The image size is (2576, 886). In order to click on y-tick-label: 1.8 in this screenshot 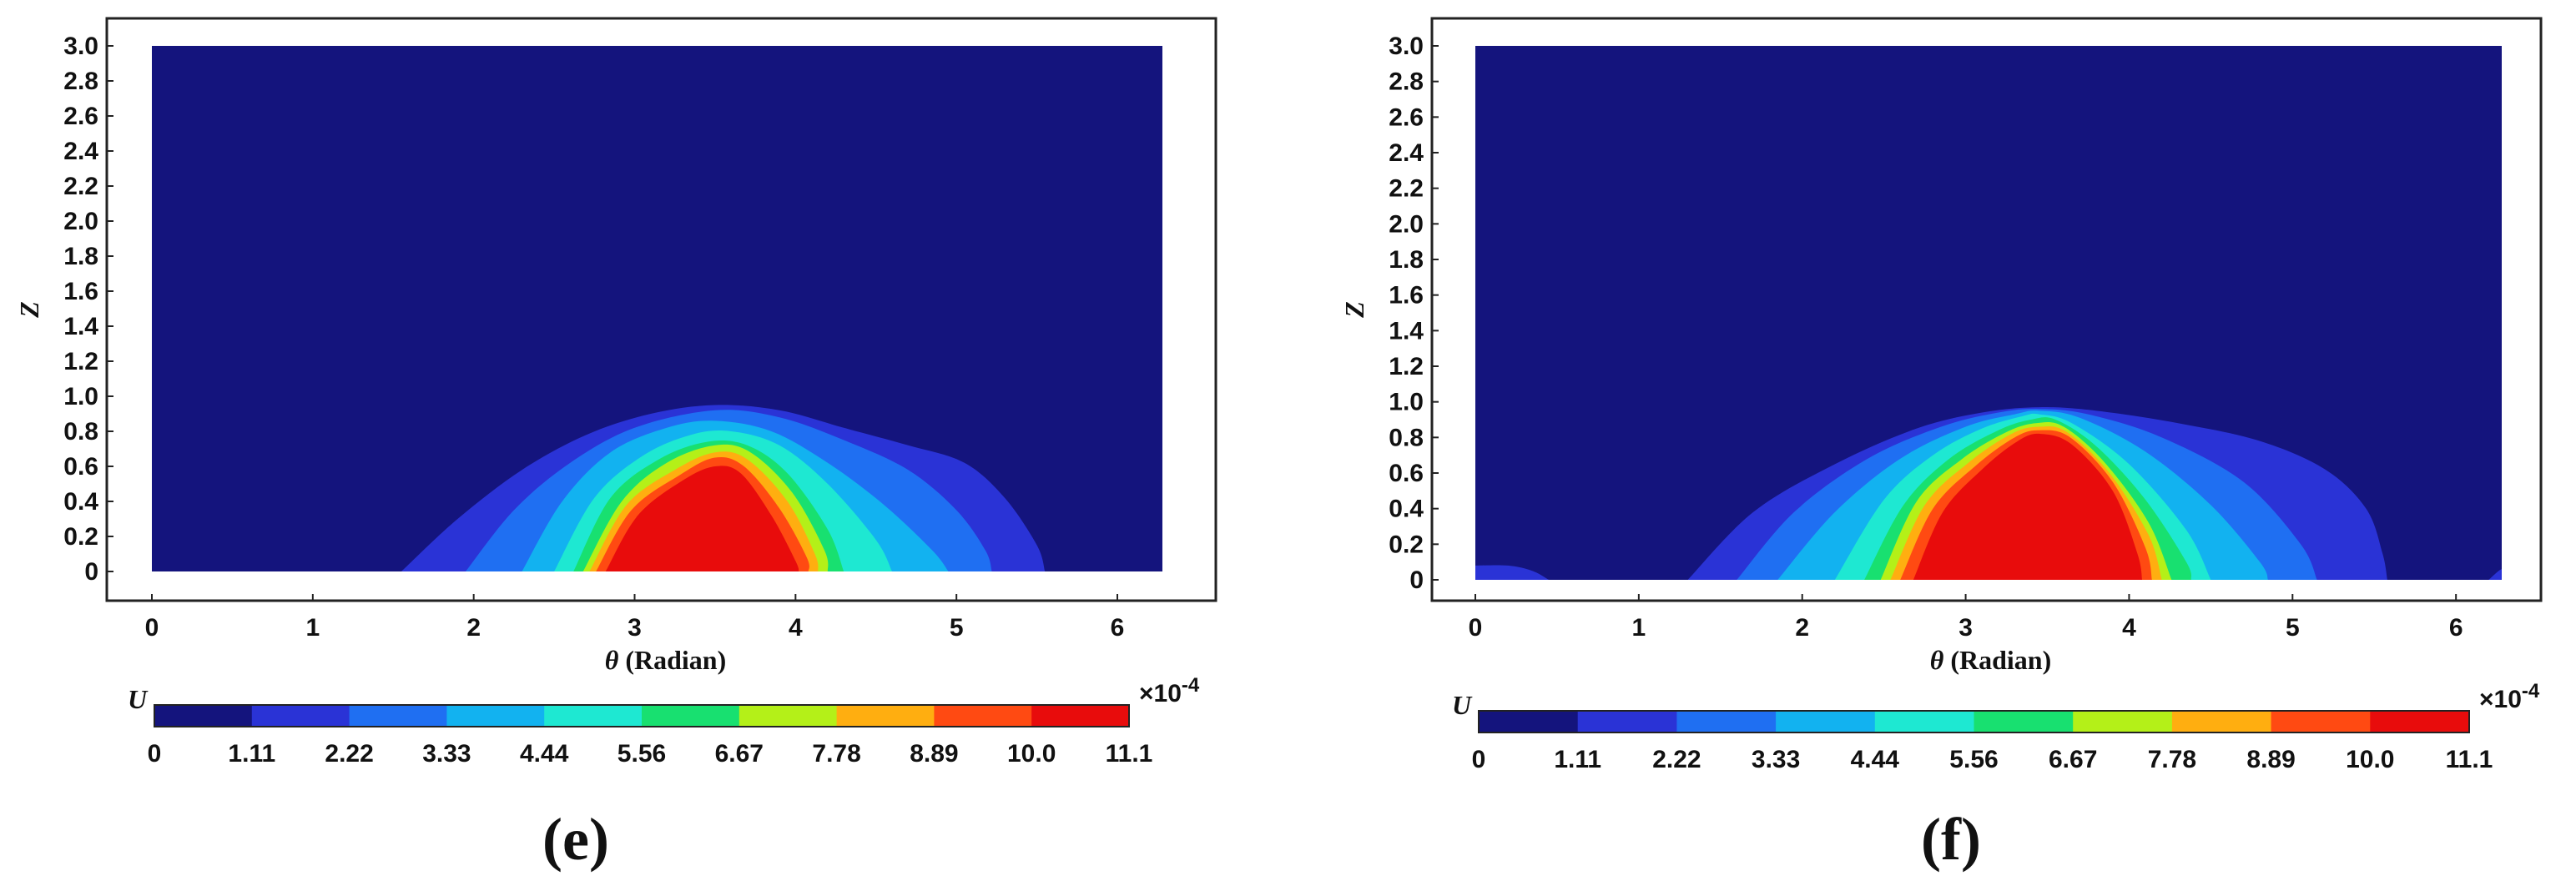, I will do `click(1406, 260)`.